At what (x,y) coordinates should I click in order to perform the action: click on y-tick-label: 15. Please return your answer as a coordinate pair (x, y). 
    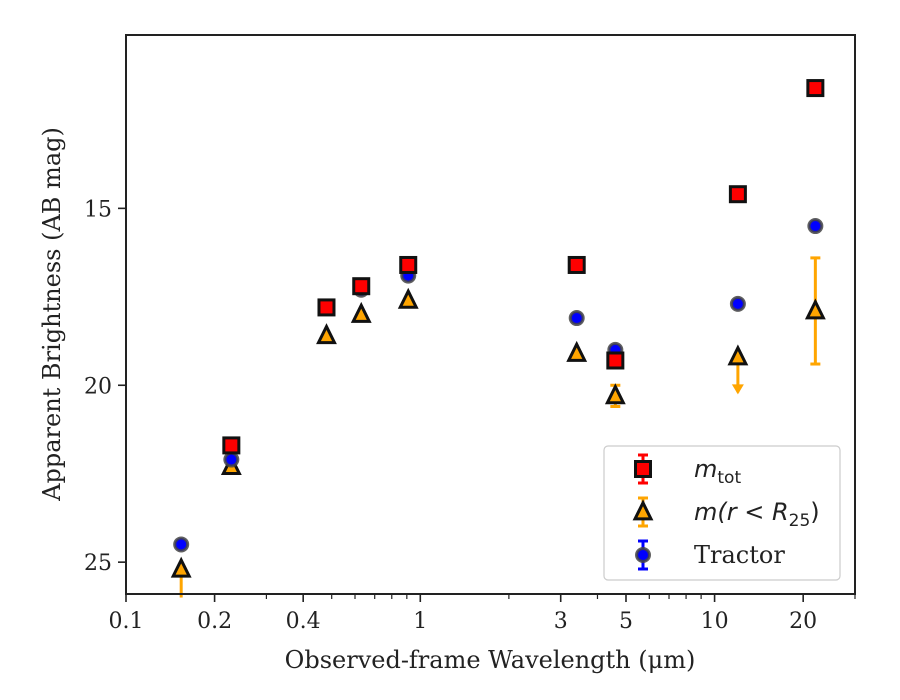
    Looking at the image, I should click on (98, 209).